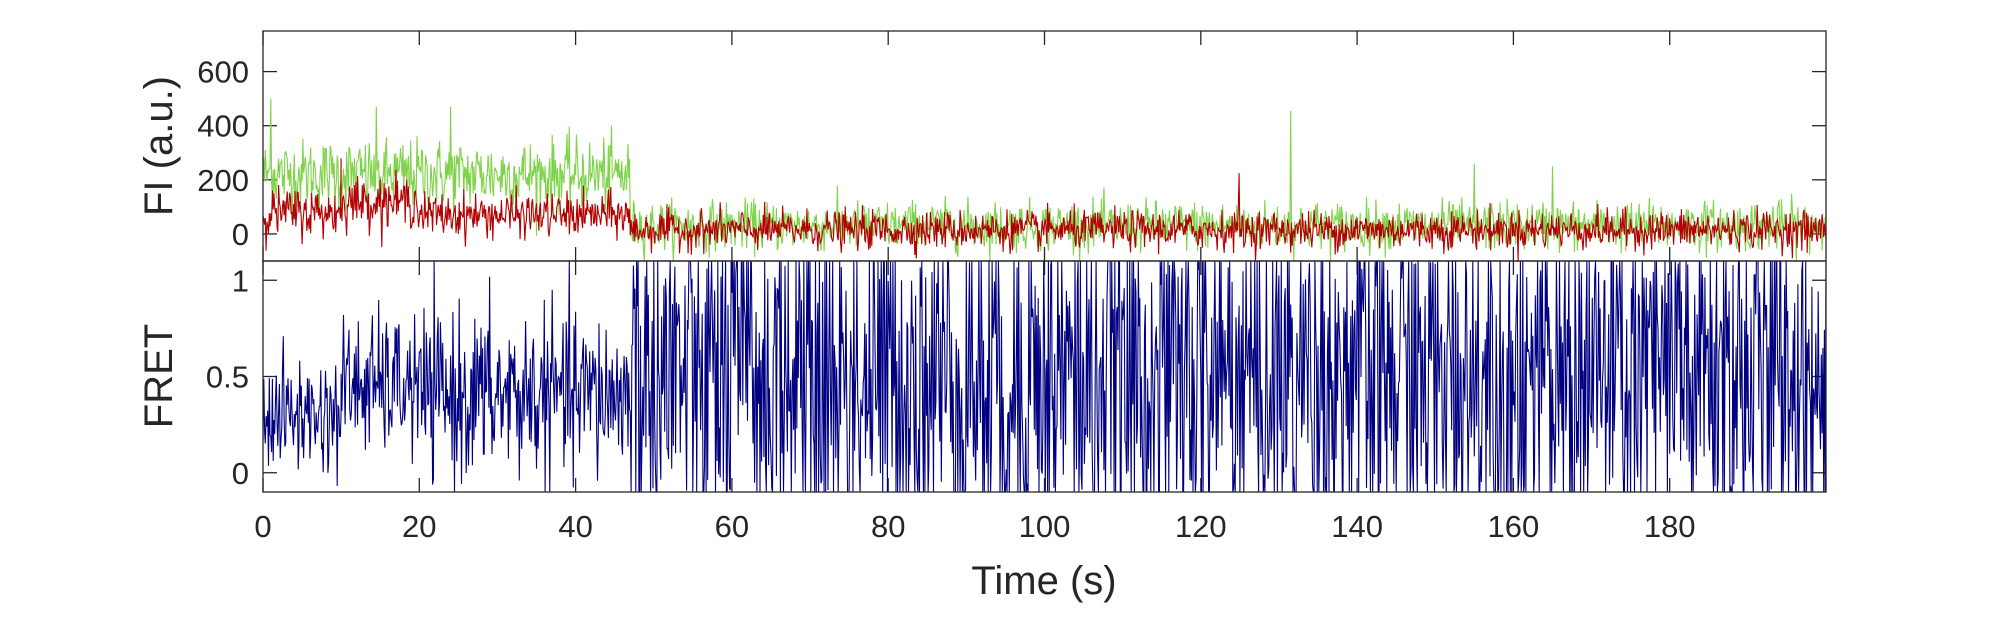 This screenshot has height=625, width=2005. What do you see at coordinates (1045, 526) in the screenshot?
I see `x-tick-label: 100` at bounding box center [1045, 526].